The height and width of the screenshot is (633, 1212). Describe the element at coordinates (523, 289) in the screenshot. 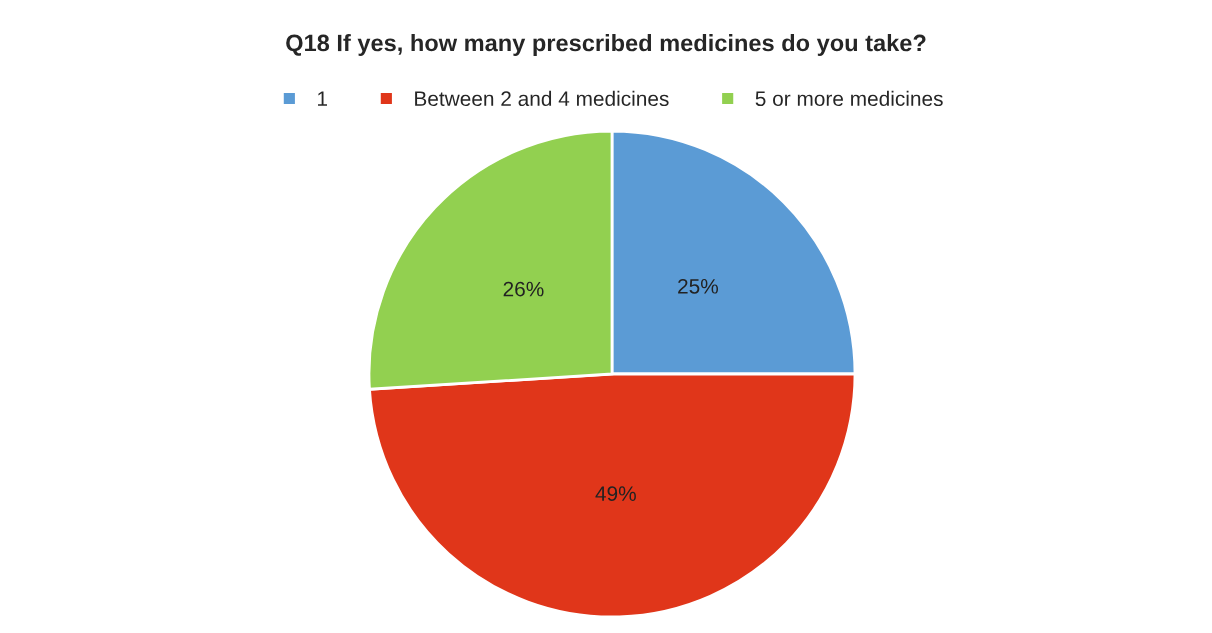

I see `data-label: 26%` at that location.